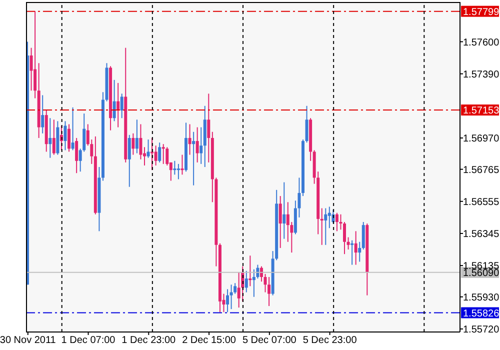  Describe the element at coordinates (481, 139) in the screenshot. I see `y-tick-label: 1.56970` at that location.